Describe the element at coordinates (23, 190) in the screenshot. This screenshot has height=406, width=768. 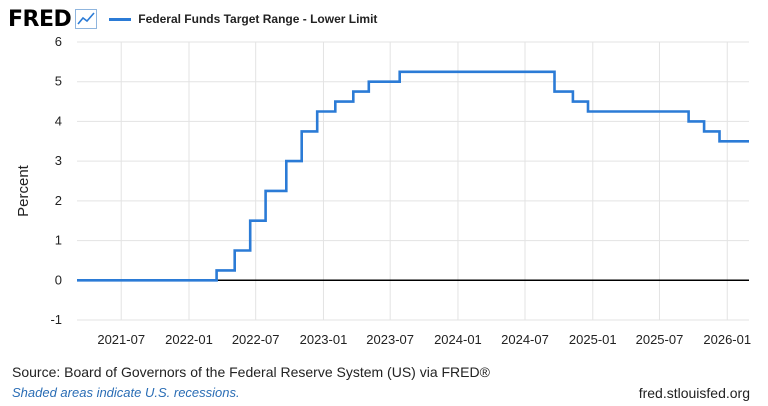
I see `y-axis-title: Percent` at that location.